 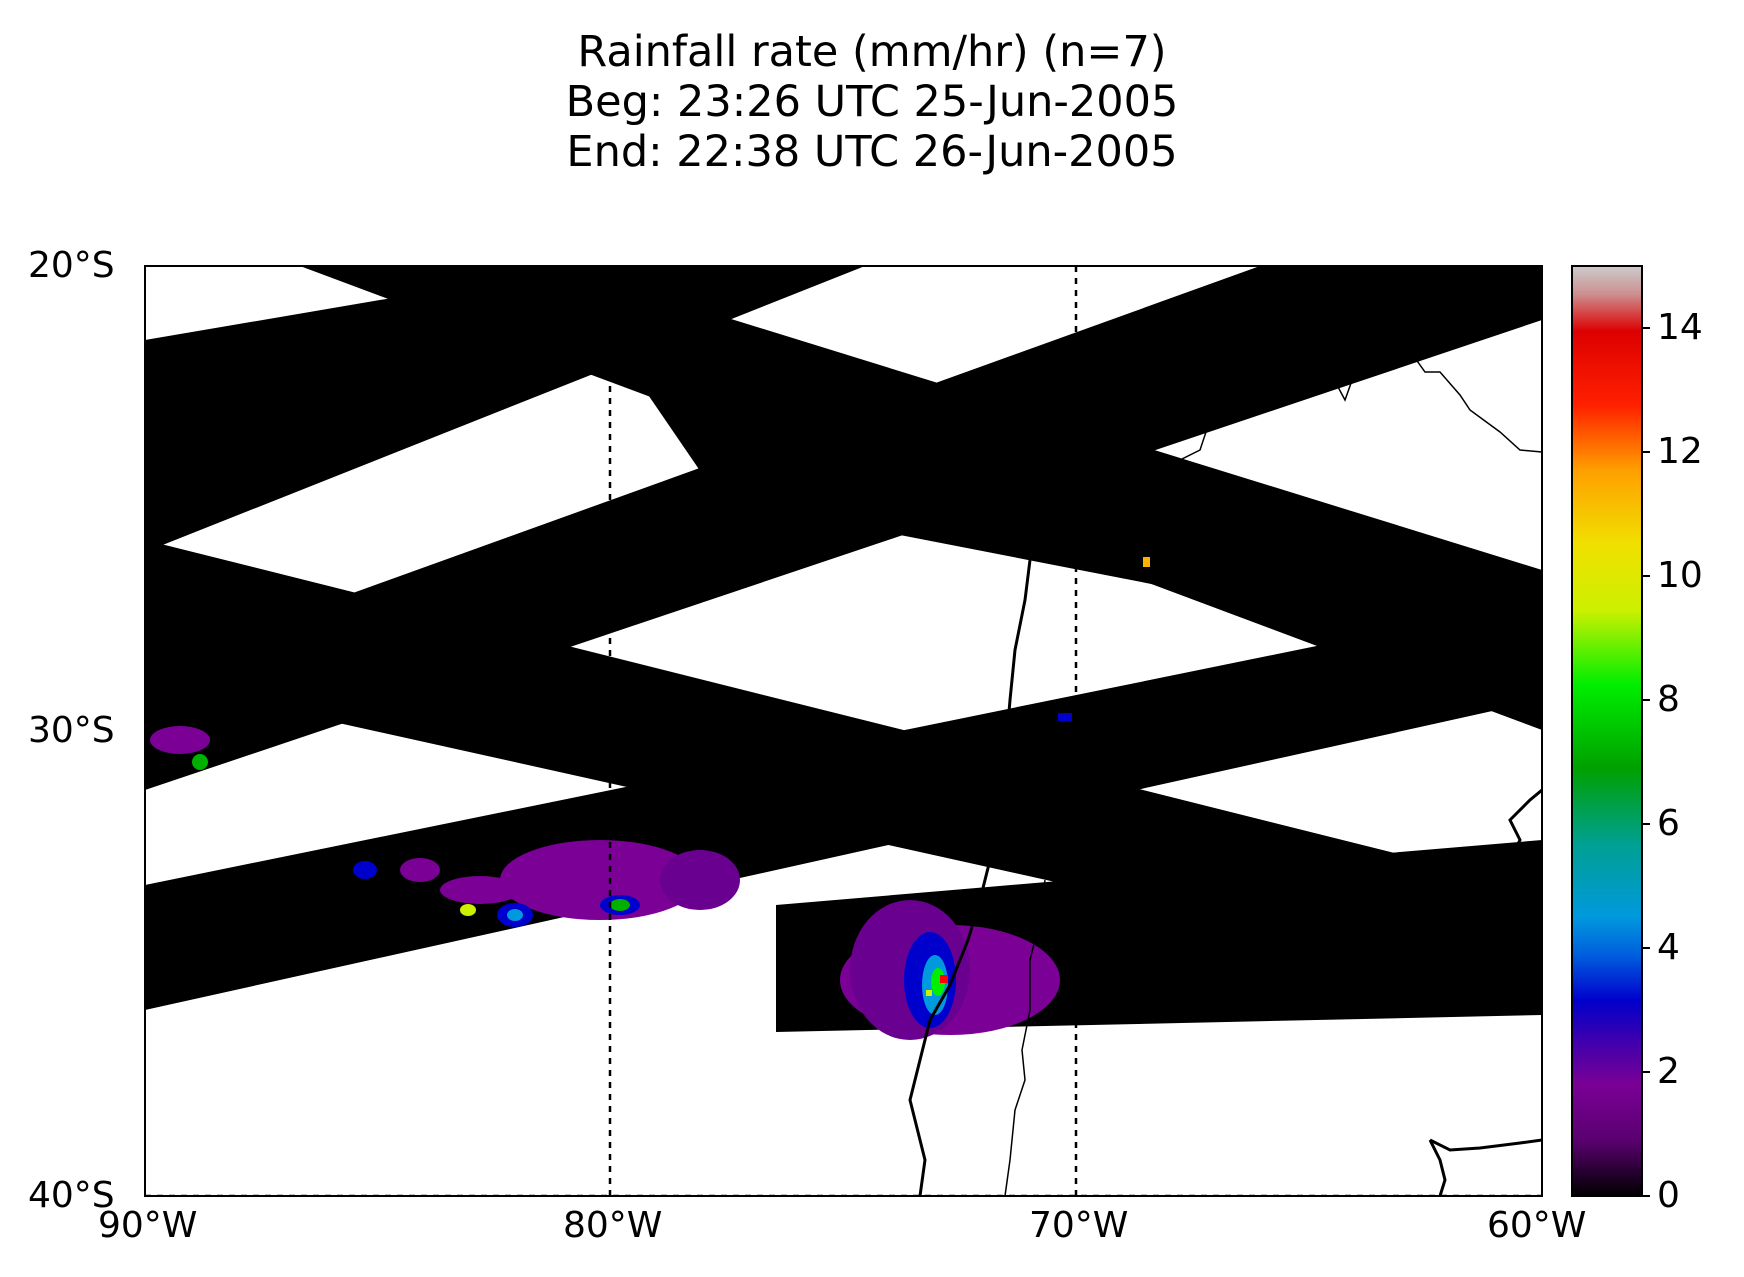 What do you see at coordinates (1668, 1195) in the screenshot?
I see `colorbar-tick-0: 0` at bounding box center [1668, 1195].